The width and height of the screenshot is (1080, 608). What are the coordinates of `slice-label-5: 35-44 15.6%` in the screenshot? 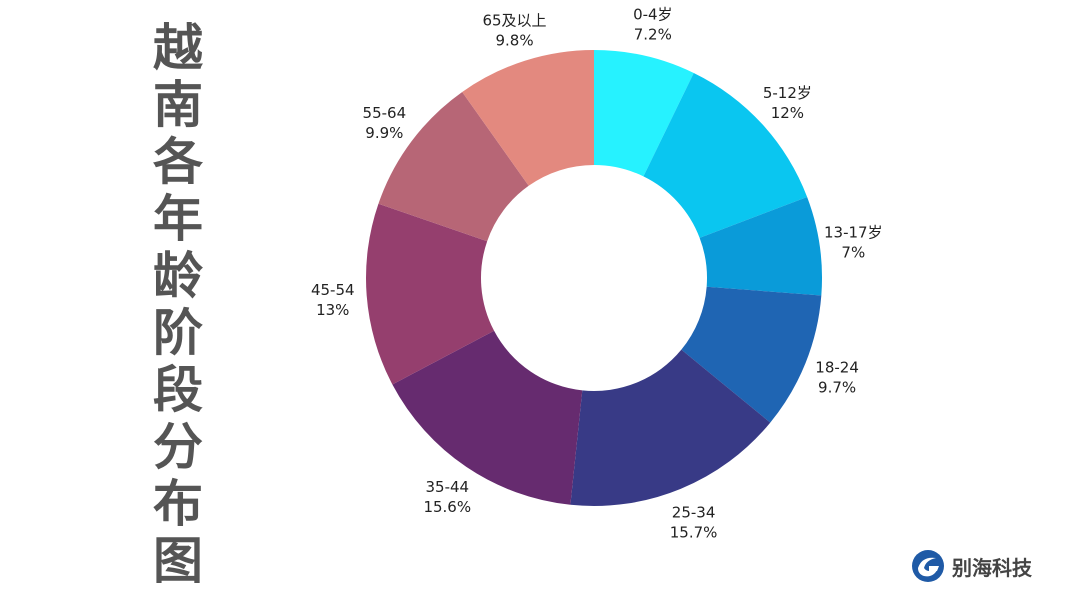 It's located at (447, 497).